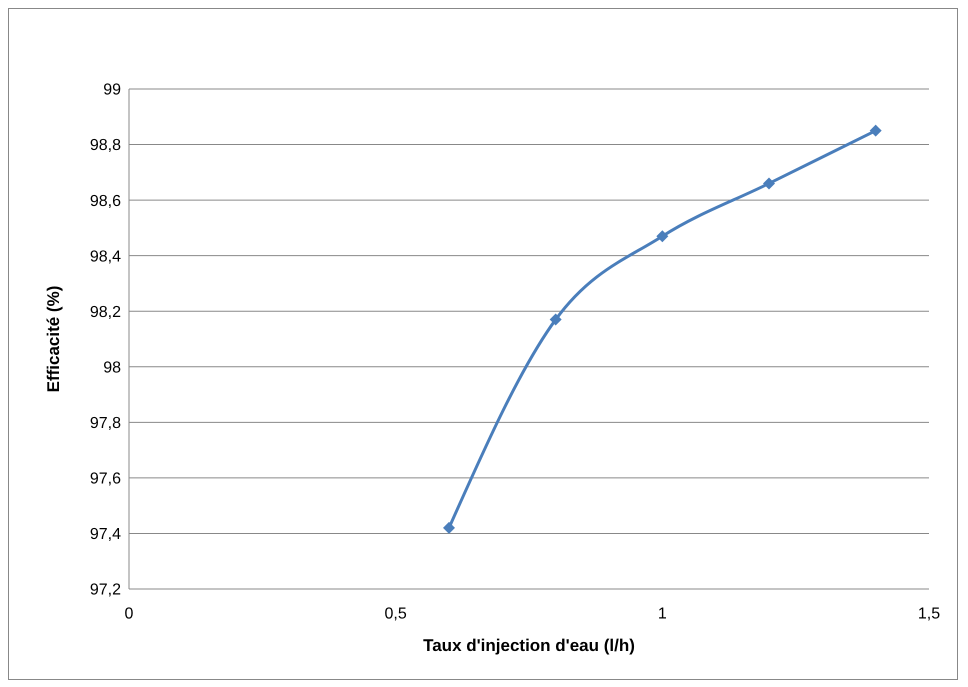 The height and width of the screenshot is (687, 968). What do you see at coordinates (106, 257) in the screenshot?
I see `y-tick-label: 98,4` at bounding box center [106, 257].